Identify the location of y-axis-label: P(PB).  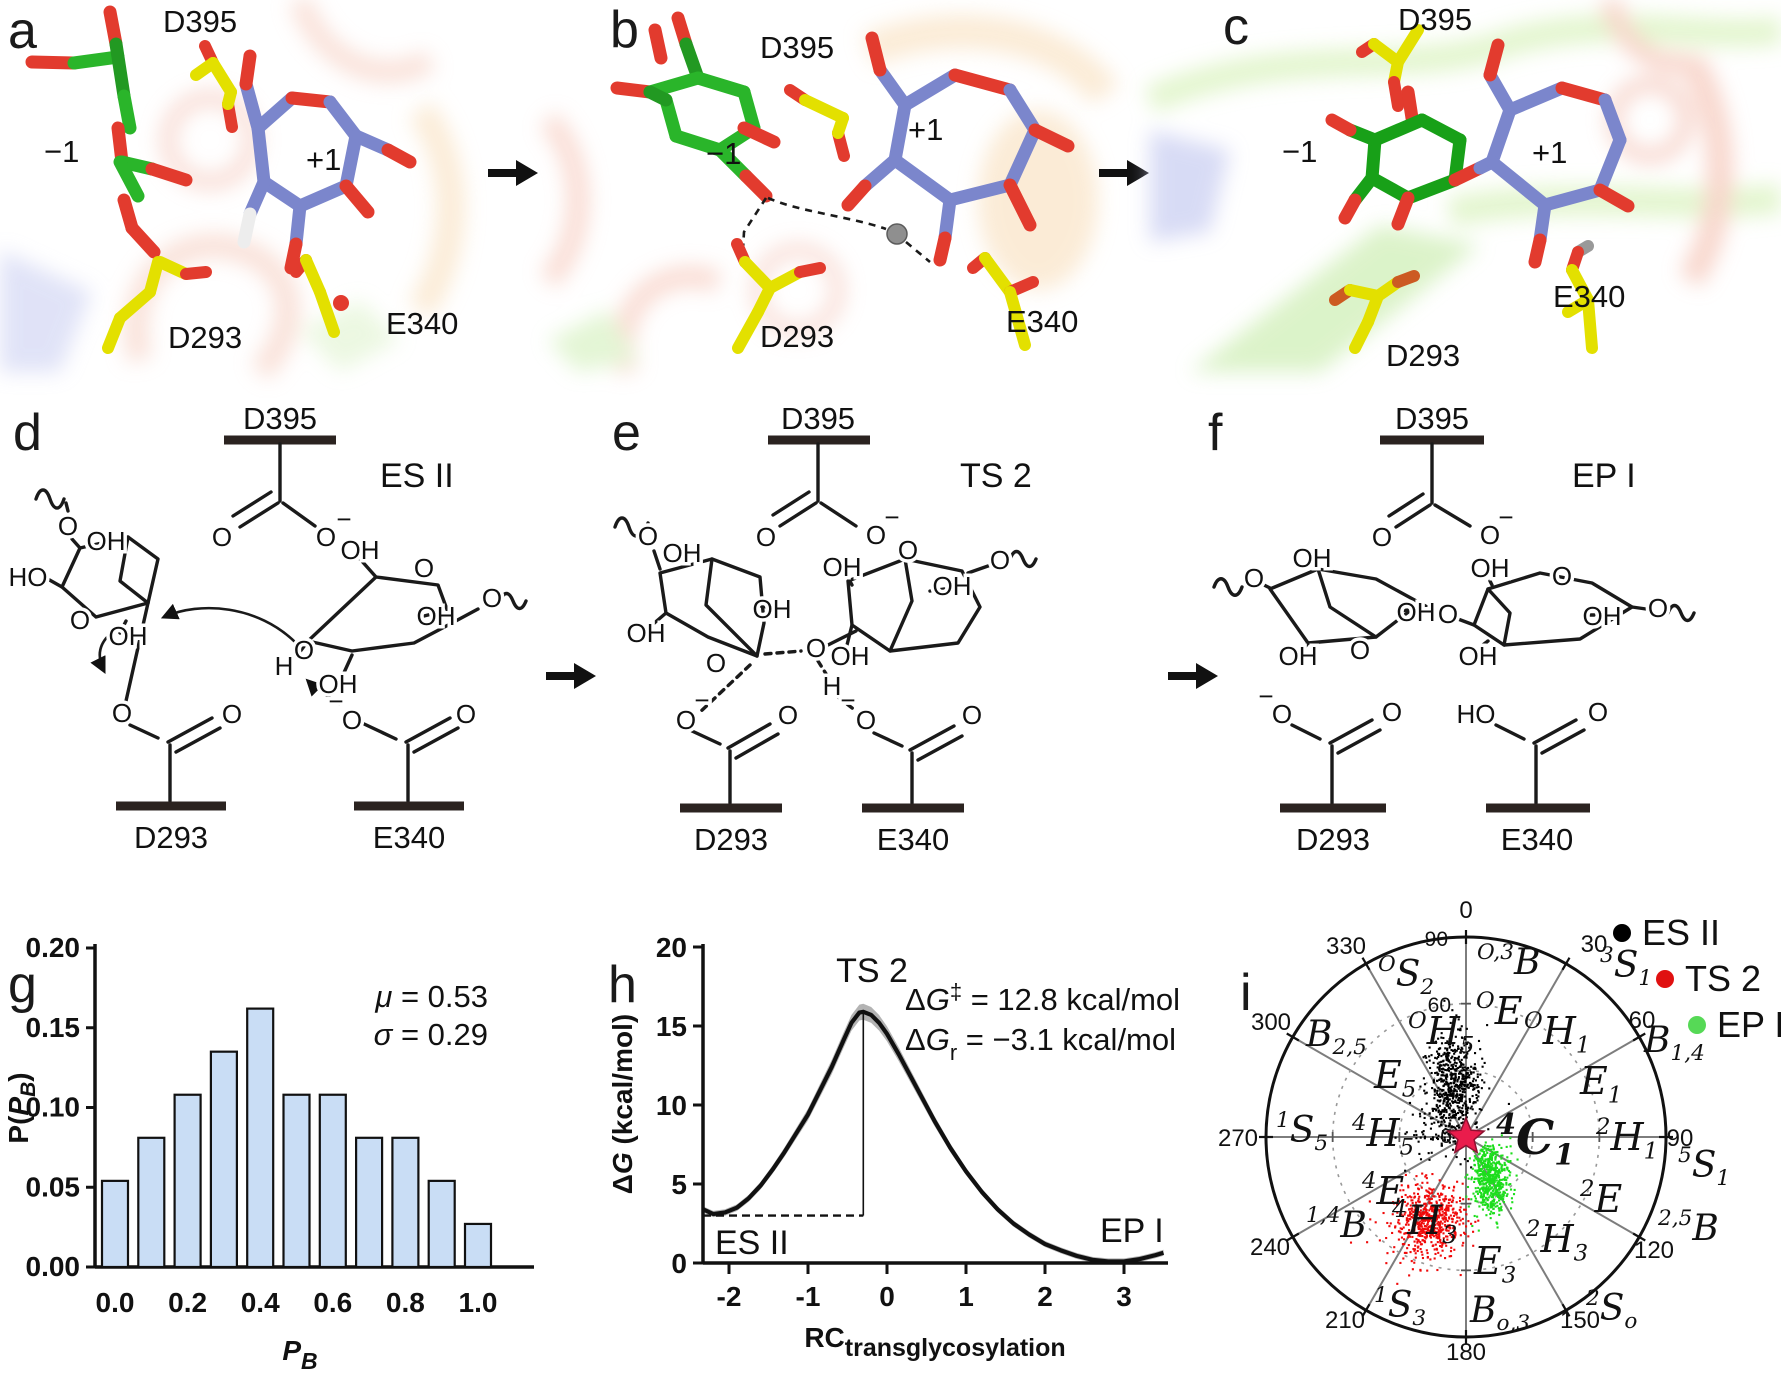
(21, 1107).